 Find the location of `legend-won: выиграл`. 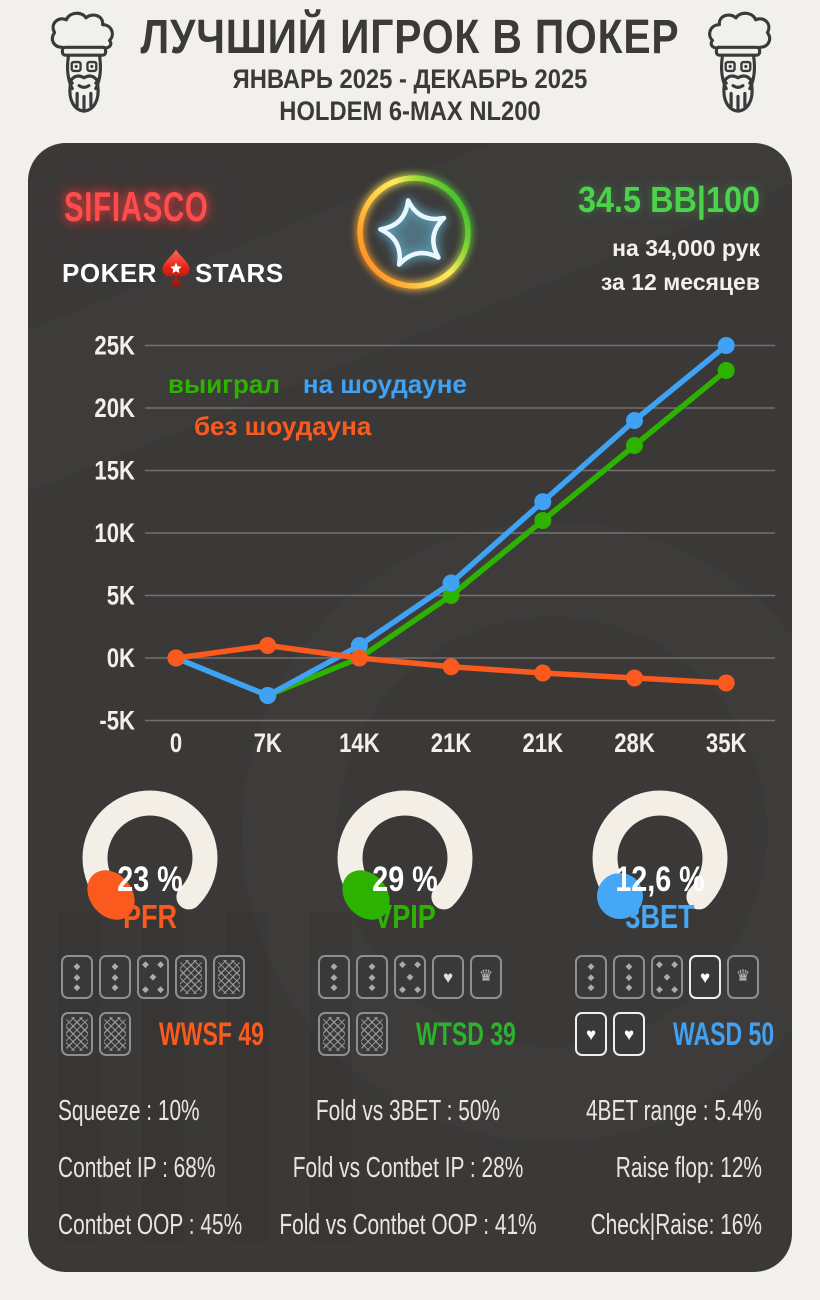

legend-won: выиграл is located at coordinates (224, 384).